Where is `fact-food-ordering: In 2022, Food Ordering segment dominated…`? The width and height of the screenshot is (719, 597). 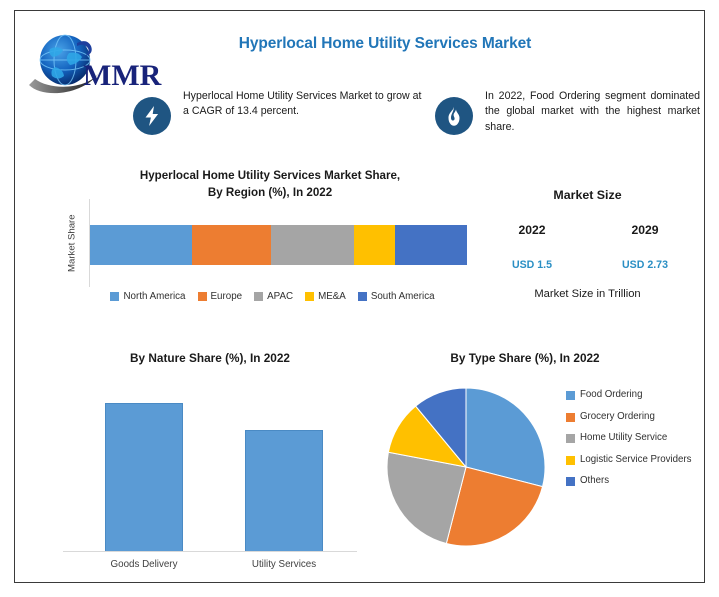
fact-food-ordering: In 2022, Food Ordering segment dominated… is located at coordinates (567, 112).